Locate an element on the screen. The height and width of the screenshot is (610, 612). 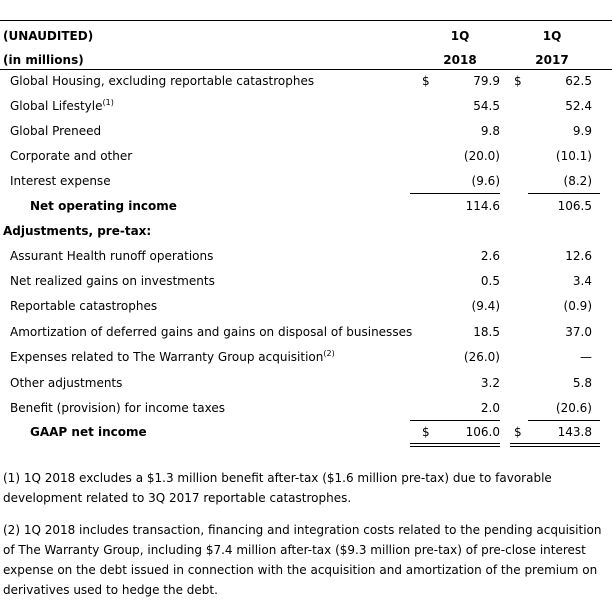
row-label: Reportable catastrophes is located at coordinates (83, 306).